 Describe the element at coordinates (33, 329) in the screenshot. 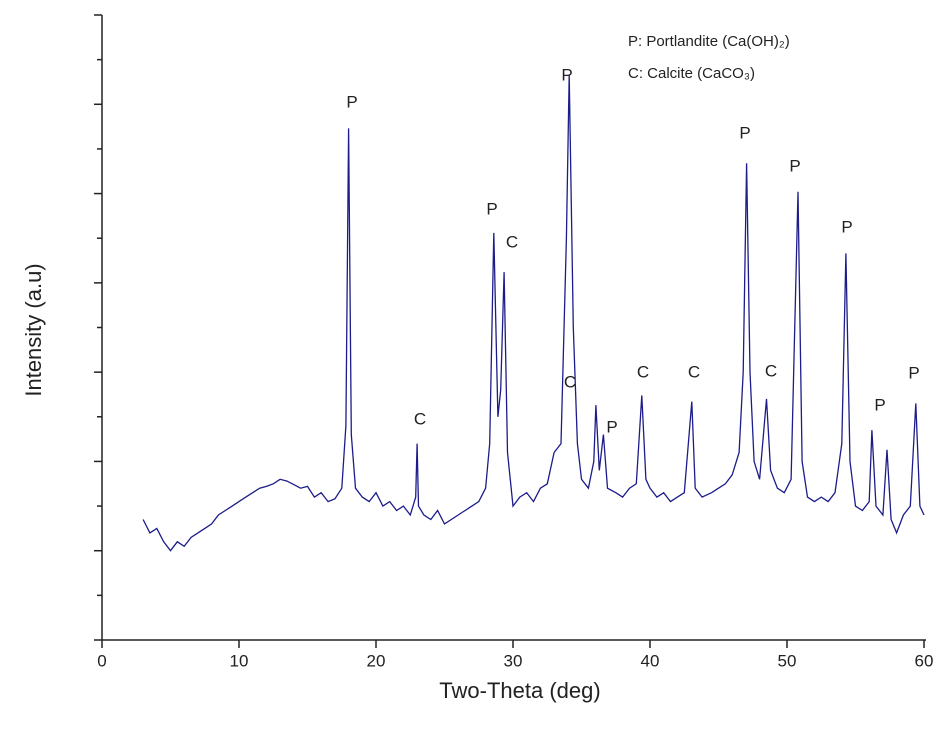

I see `y-axis-label: Intensity (a.u)` at that location.